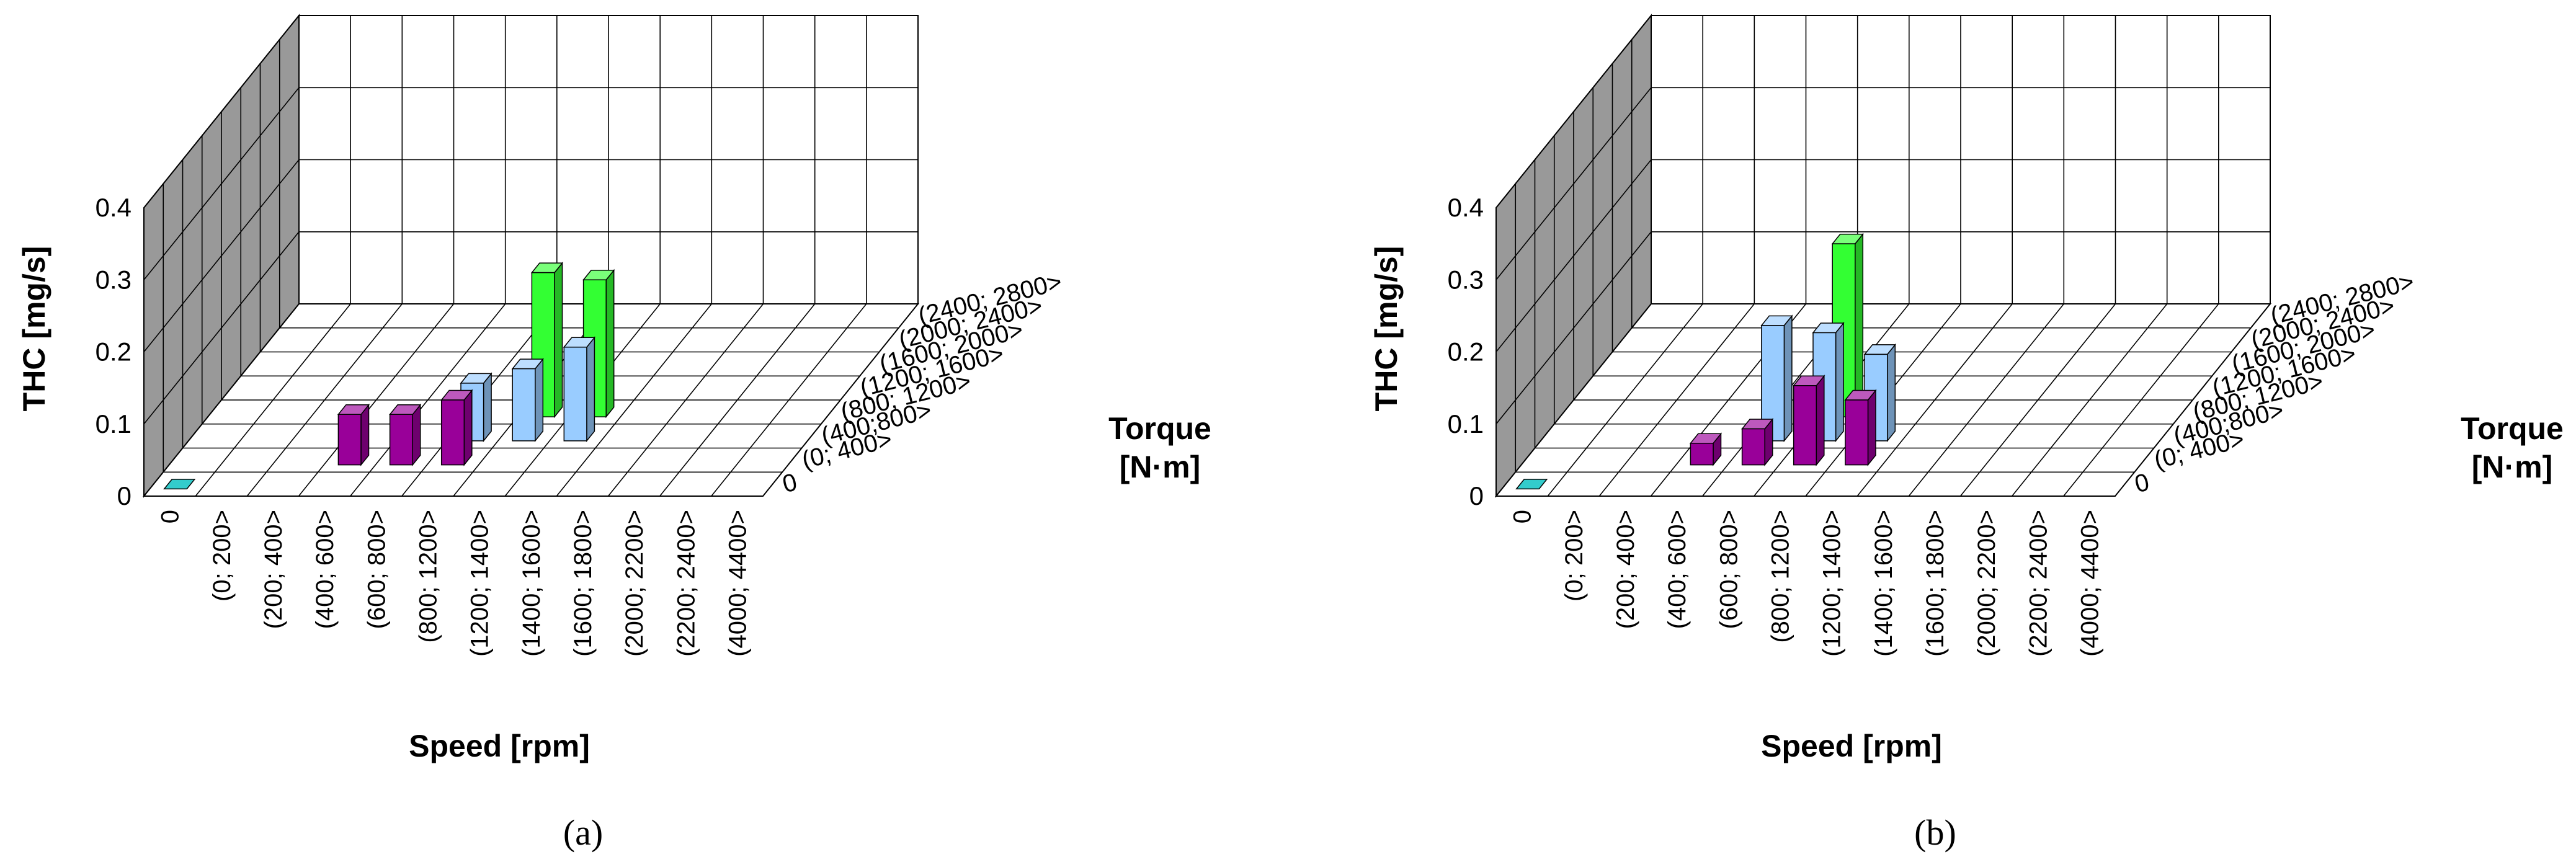  Describe the element at coordinates (480, 584) in the screenshot. I see `speed-tick-label: (1200; 1400>` at that location.